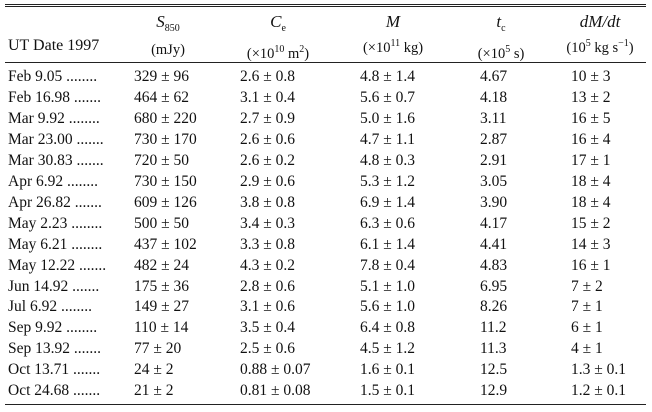 Image resolution: width=652 pixels, height=412 pixels. What do you see at coordinates (499, 21) in the screenshot?
I see `header-tc-symbol: t` at bounding box center [499, 21].